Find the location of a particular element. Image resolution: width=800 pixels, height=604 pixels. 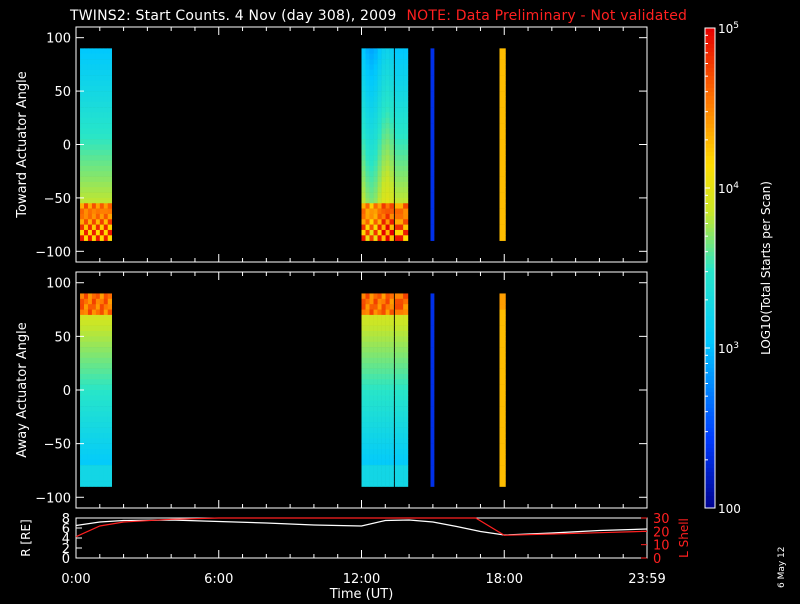

right-axis-label: L Shell is located at coordinates (684, 538).